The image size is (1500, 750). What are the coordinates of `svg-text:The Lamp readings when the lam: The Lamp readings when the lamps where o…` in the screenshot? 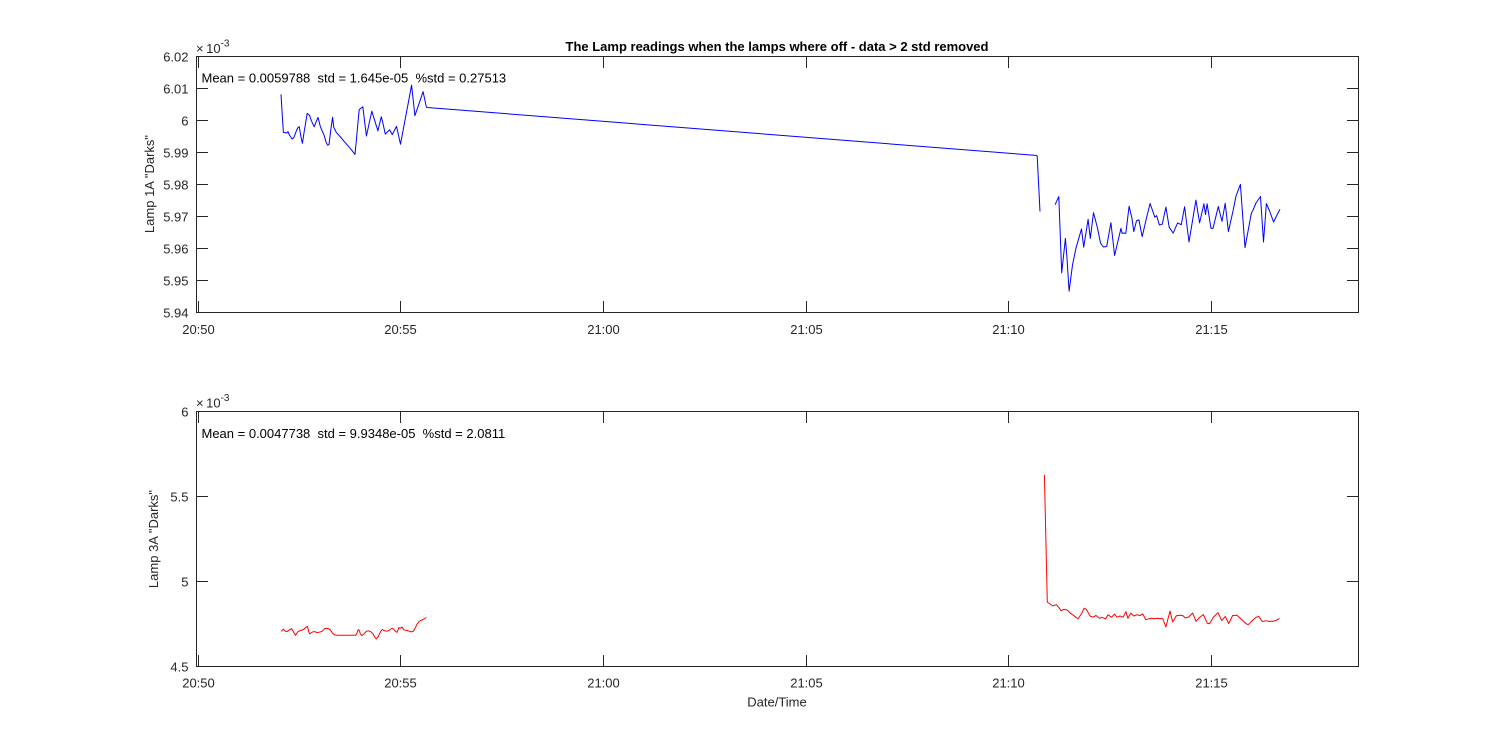 It's located at (777, 46).